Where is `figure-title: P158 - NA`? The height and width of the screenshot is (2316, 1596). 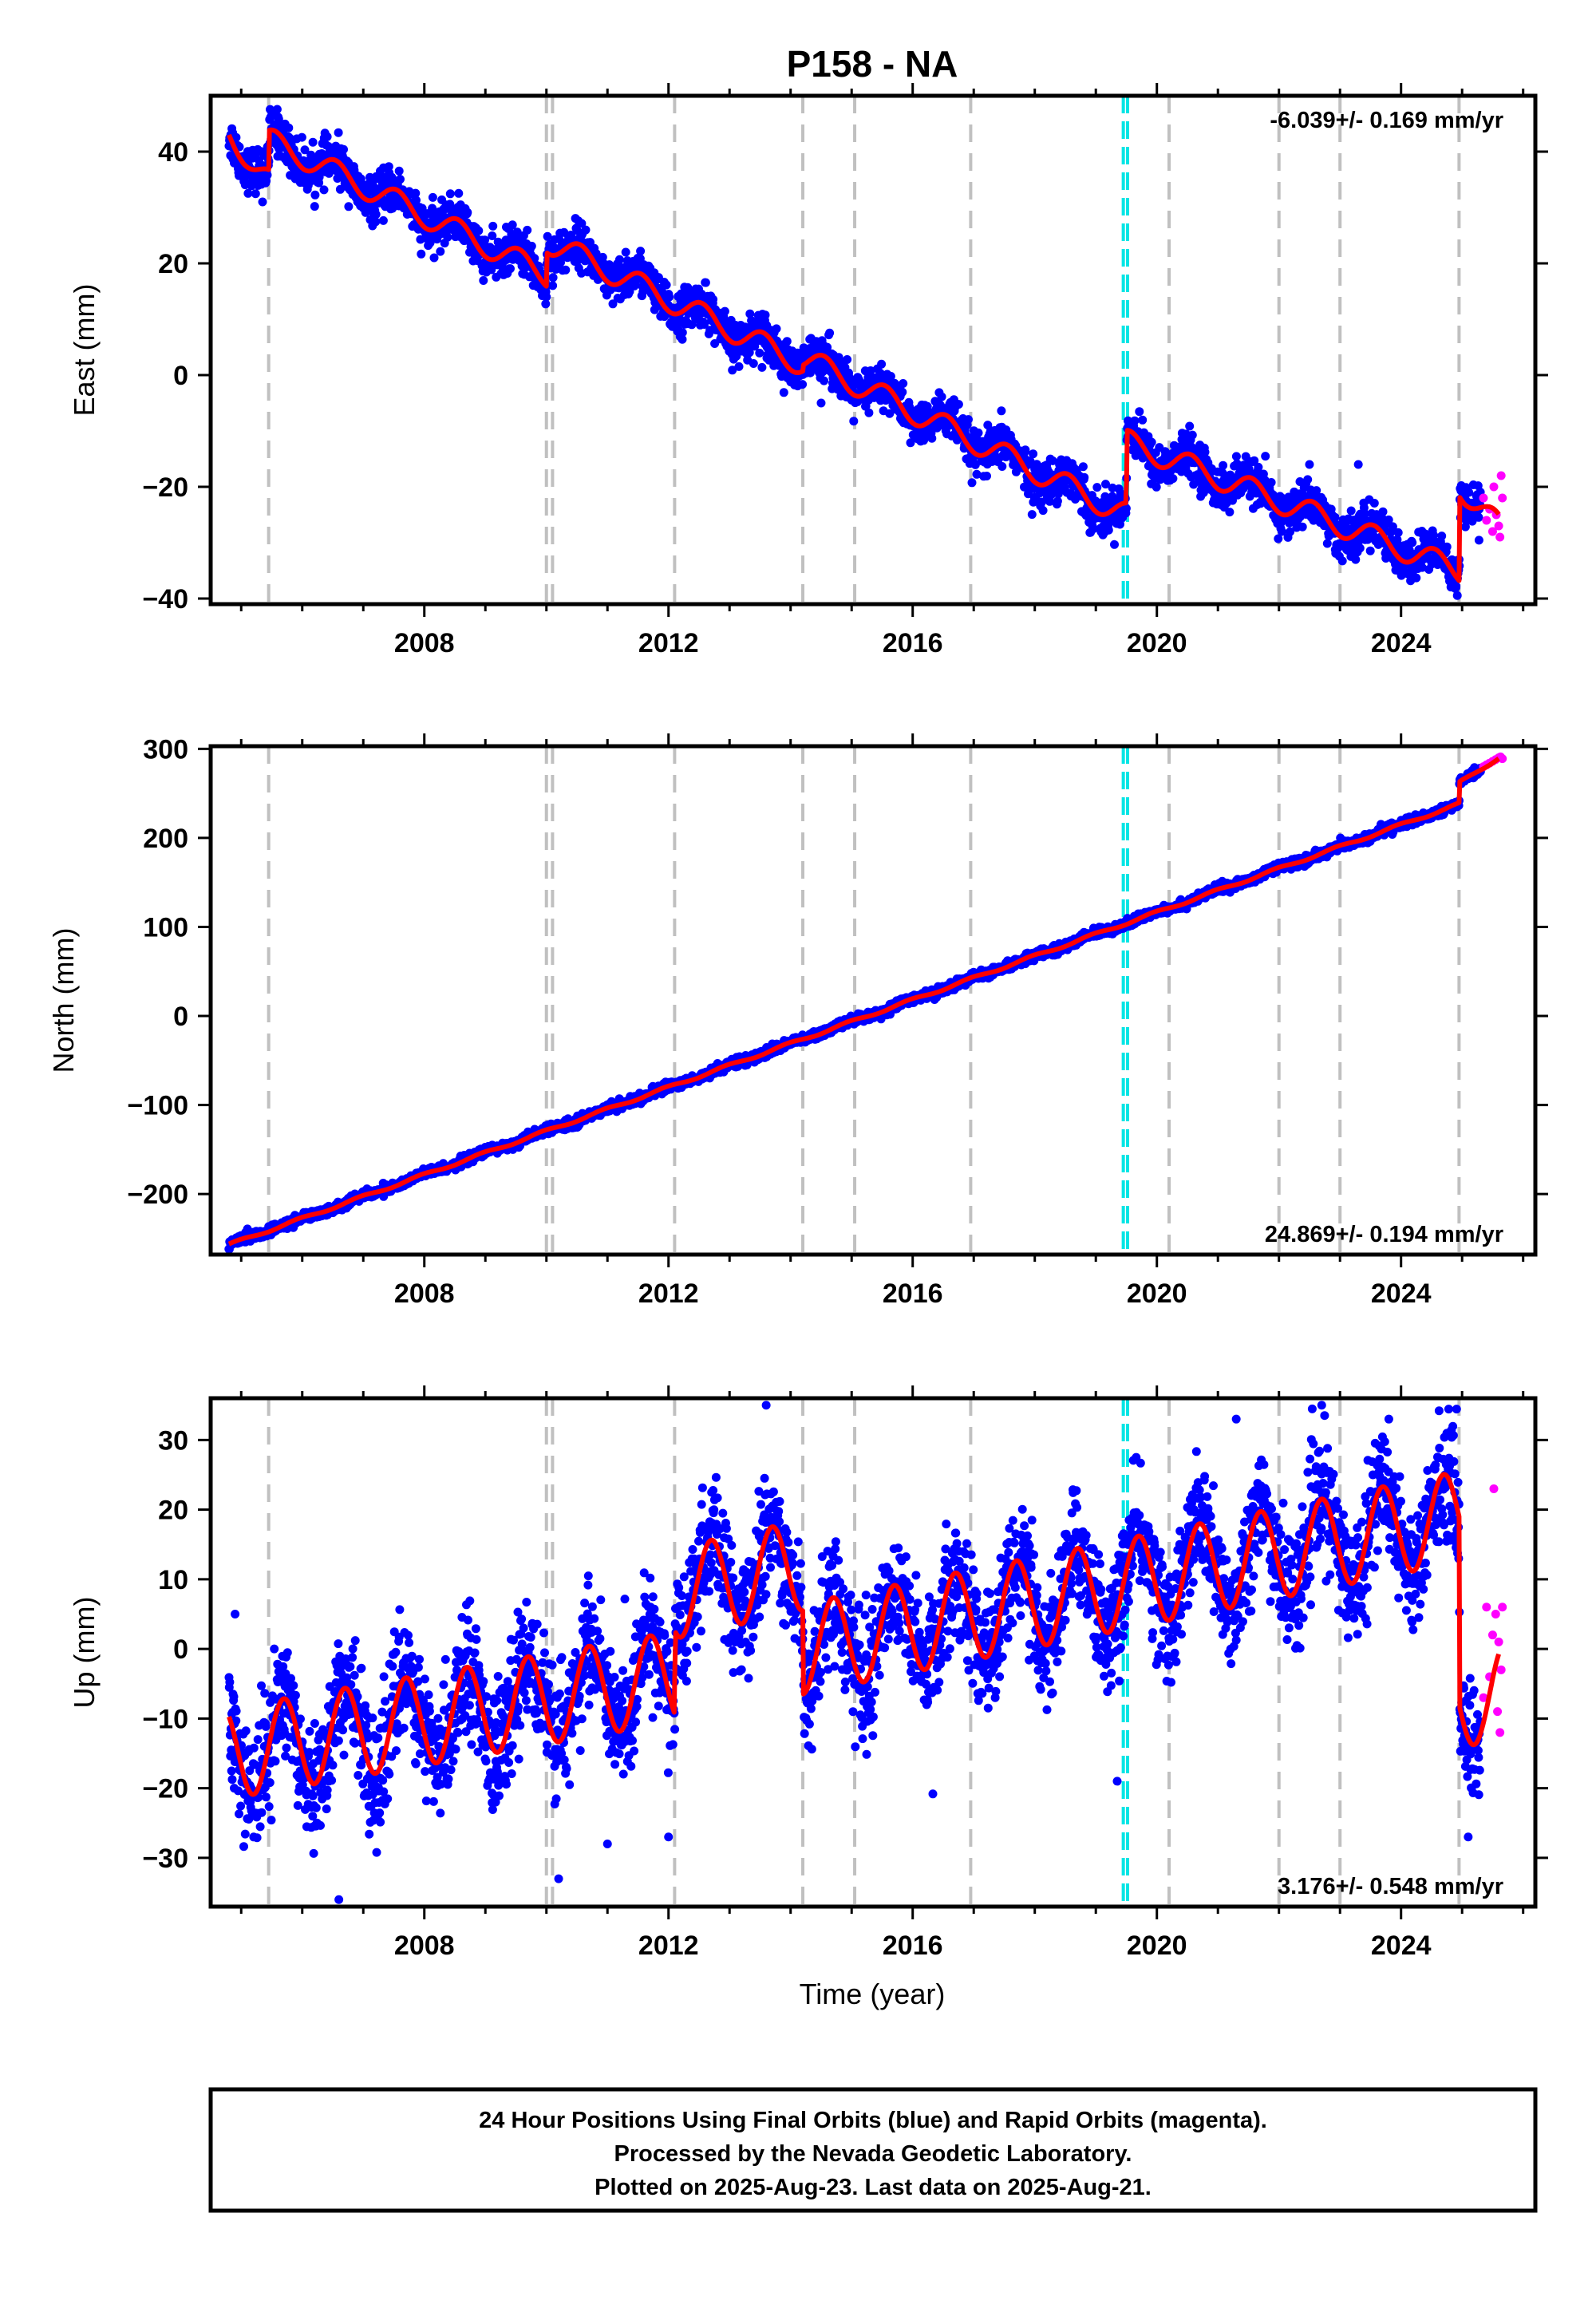
figure-title: P158 - NA is located at coordinates (873, 64).